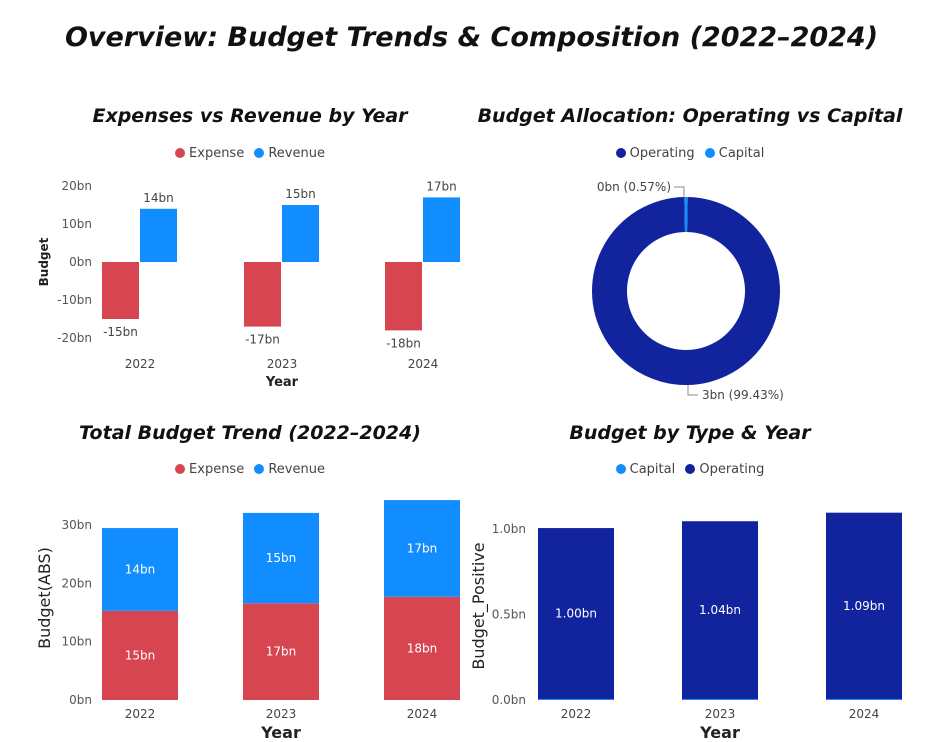  What do you see at coordinates (634, 187) in the screenshot?
I see `slice-label-capital: 0bn (0.57%)` at bounding box center [634, 187].